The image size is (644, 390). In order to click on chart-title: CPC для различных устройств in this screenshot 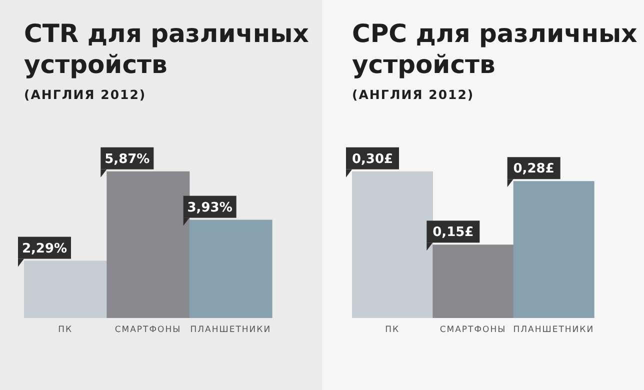, I will do `click(495, 49)`.